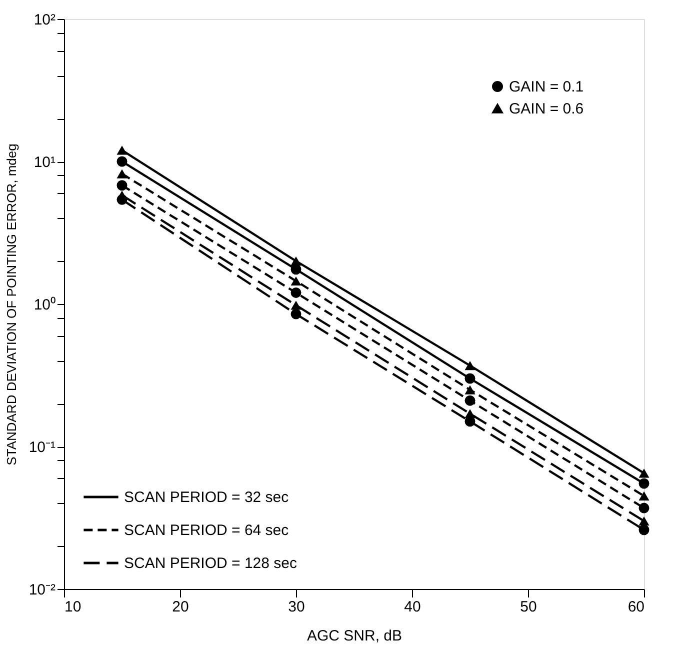  What do you see at coordinates (207, 530) in the screenshot?
I see `legend-label: SCAN PERIOD = 64 sec` at bounding box center [207, 530].